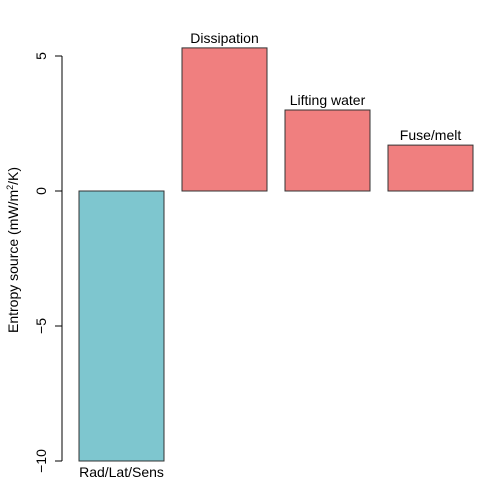 This screenshot has height=504, width=504. I want to click on y-tick-label: 0, so click(41, 191).